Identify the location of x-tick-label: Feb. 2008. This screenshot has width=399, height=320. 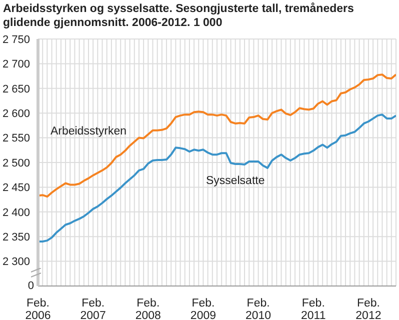
(148, 308).